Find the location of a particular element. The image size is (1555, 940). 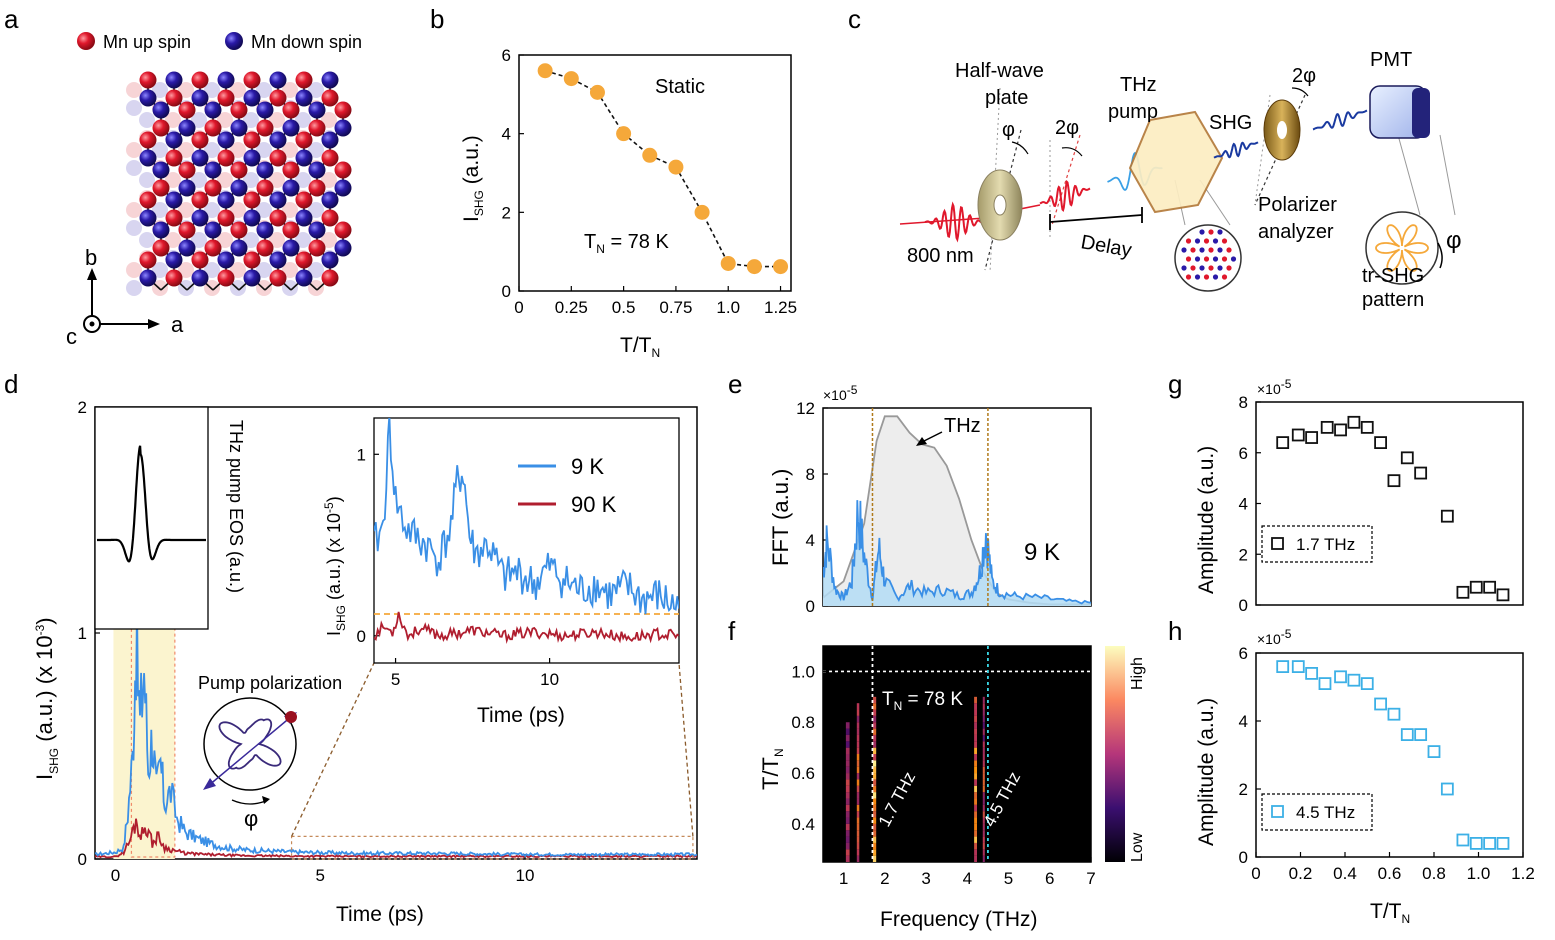

e-multiplier: ×10⁻⁵ is located at coordinates (840, 393).